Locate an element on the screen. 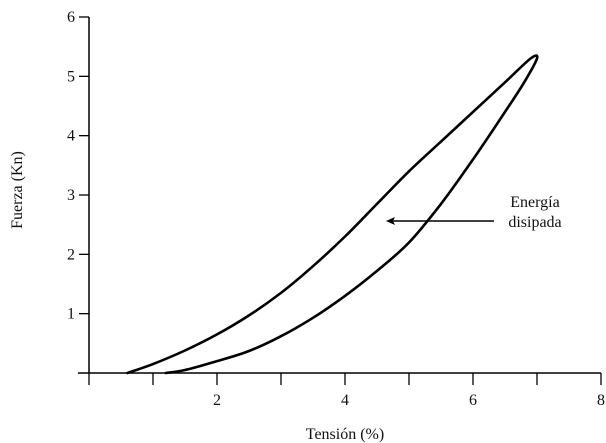  x-tick-label: 8 is located at coordinates (601, 400).